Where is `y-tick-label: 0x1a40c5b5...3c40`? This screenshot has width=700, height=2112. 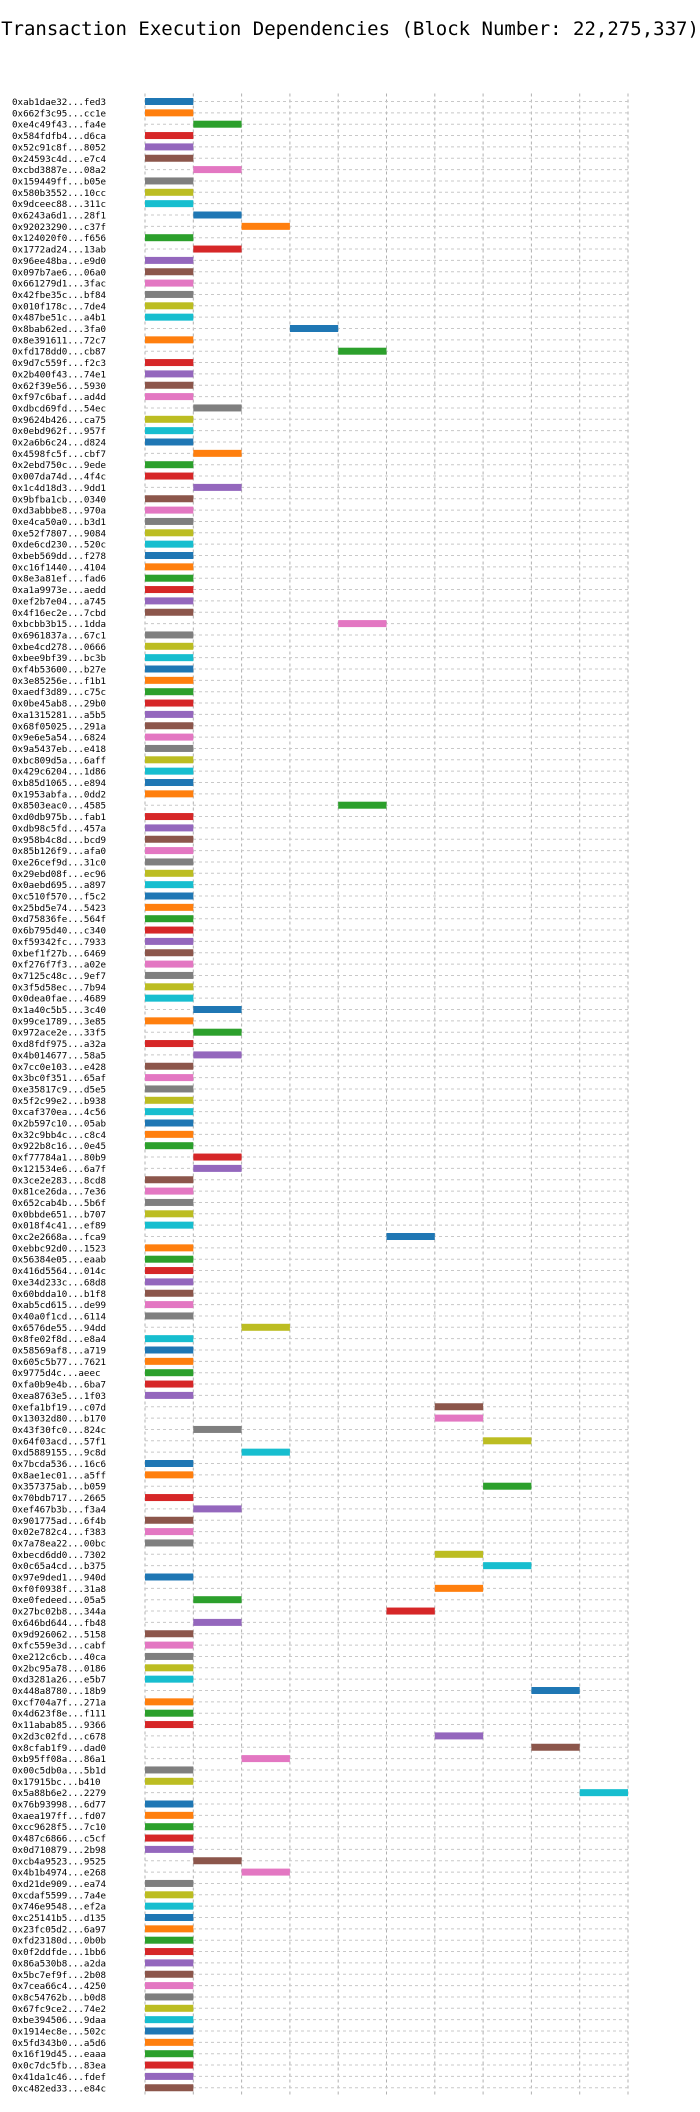
y-tick-label: 0x1a40c5b5...3c40 is located at coordinates (59, 1010).